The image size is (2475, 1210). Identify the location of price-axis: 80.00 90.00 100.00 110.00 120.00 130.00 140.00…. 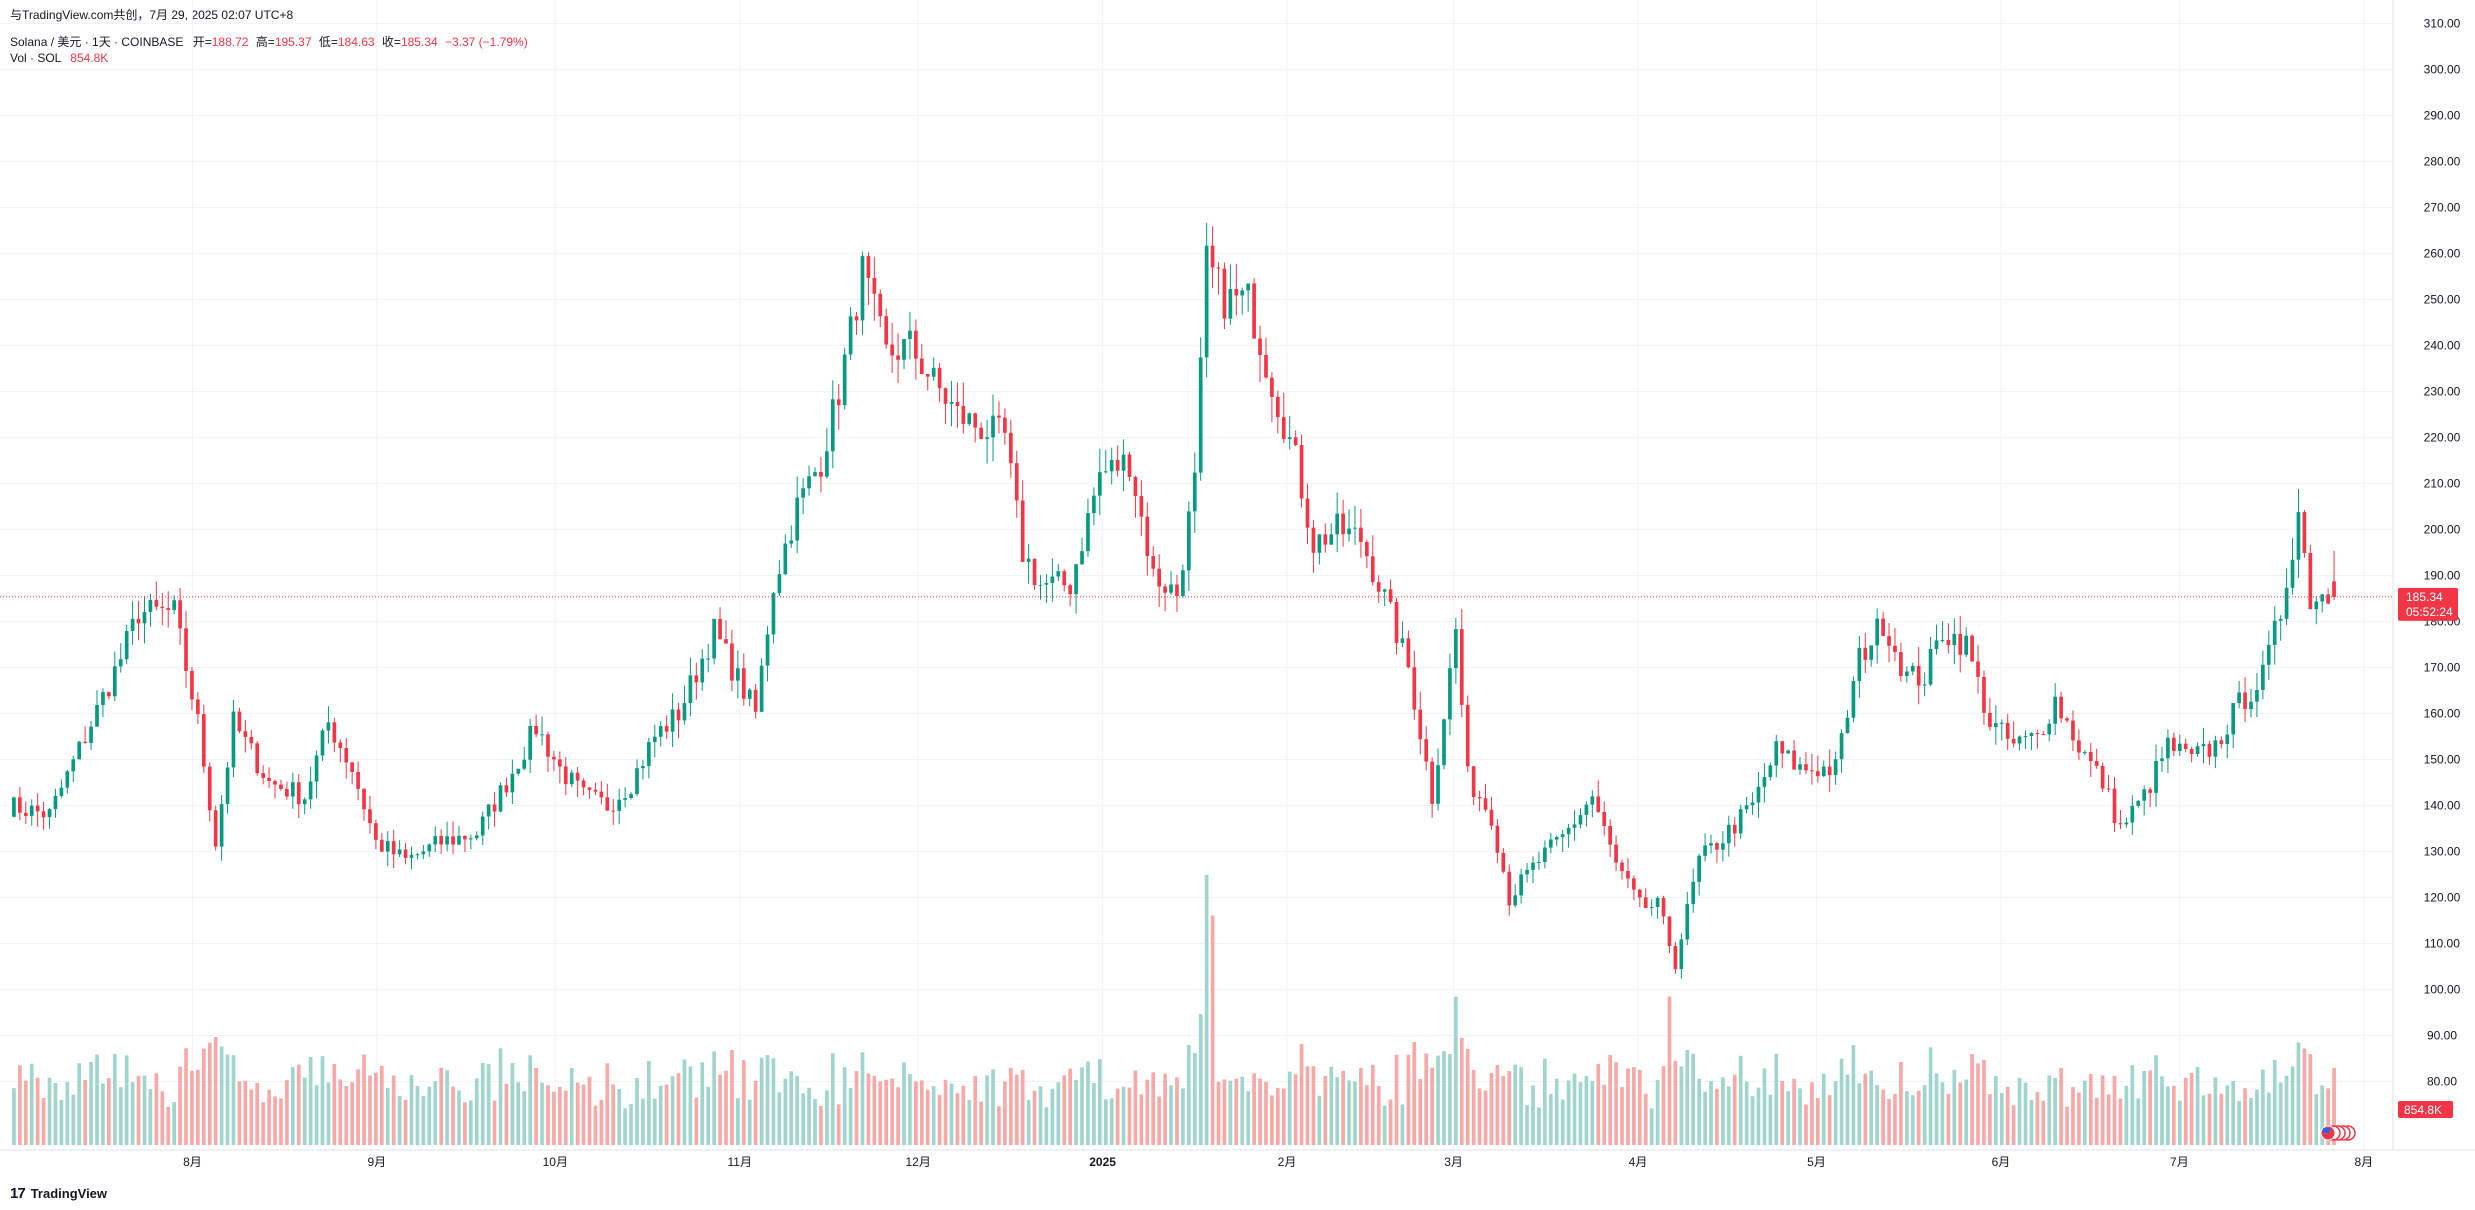
(2442, 553).